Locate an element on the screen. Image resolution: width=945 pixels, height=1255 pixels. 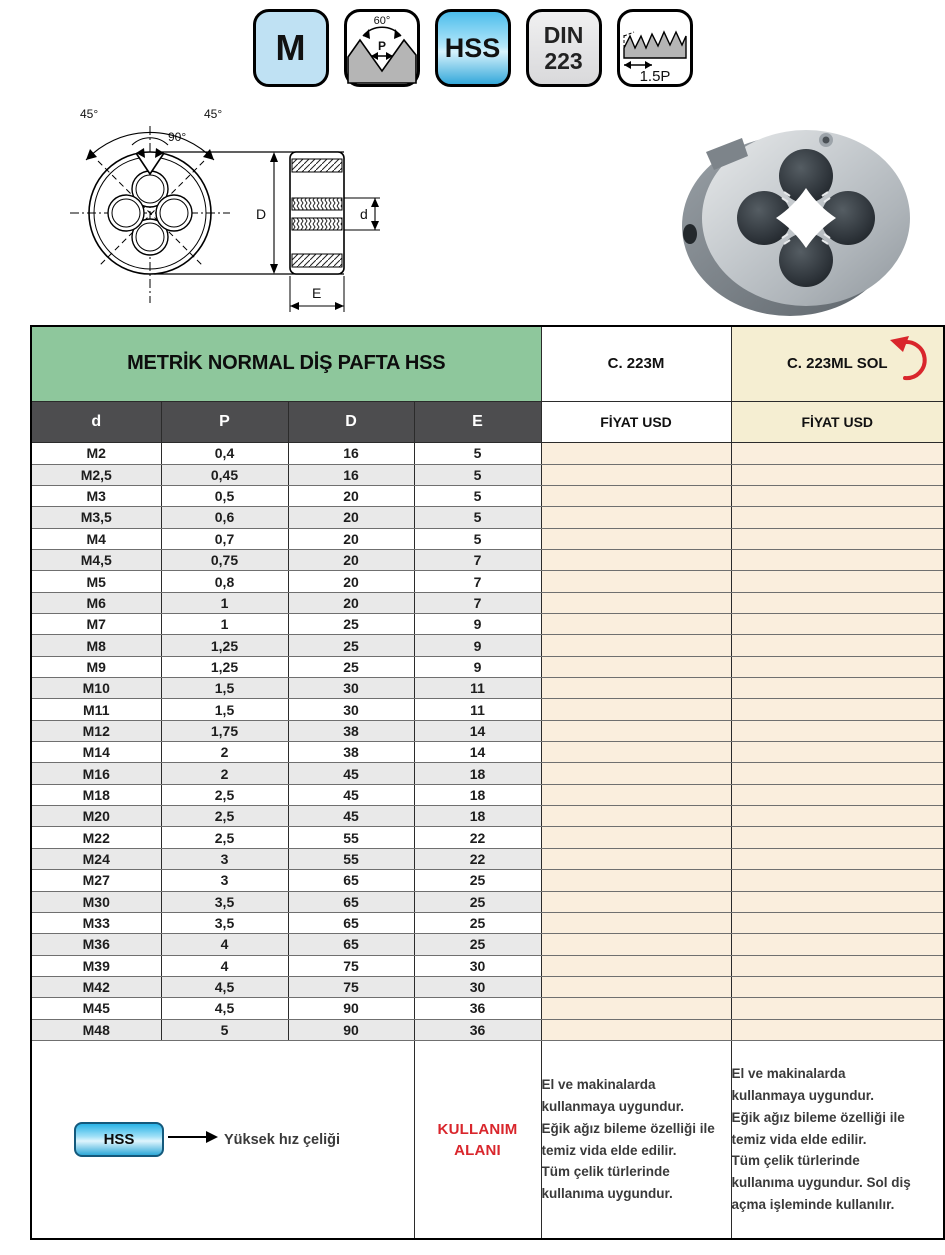
size-cell: 1,25 is located at coordinates (224, 645).